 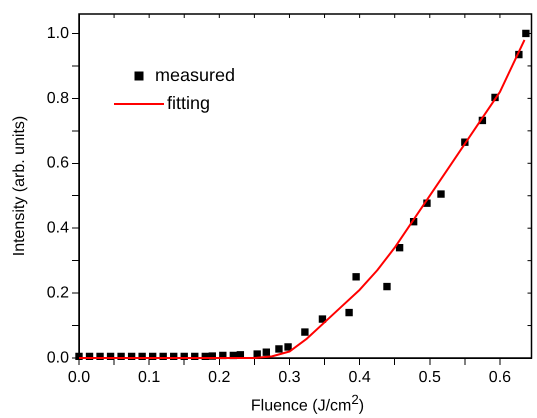 What do you see at coordinates (79, 377) in the screenshot?
I see `x-tick-label: 0.0` at bounding box center [79, 377].